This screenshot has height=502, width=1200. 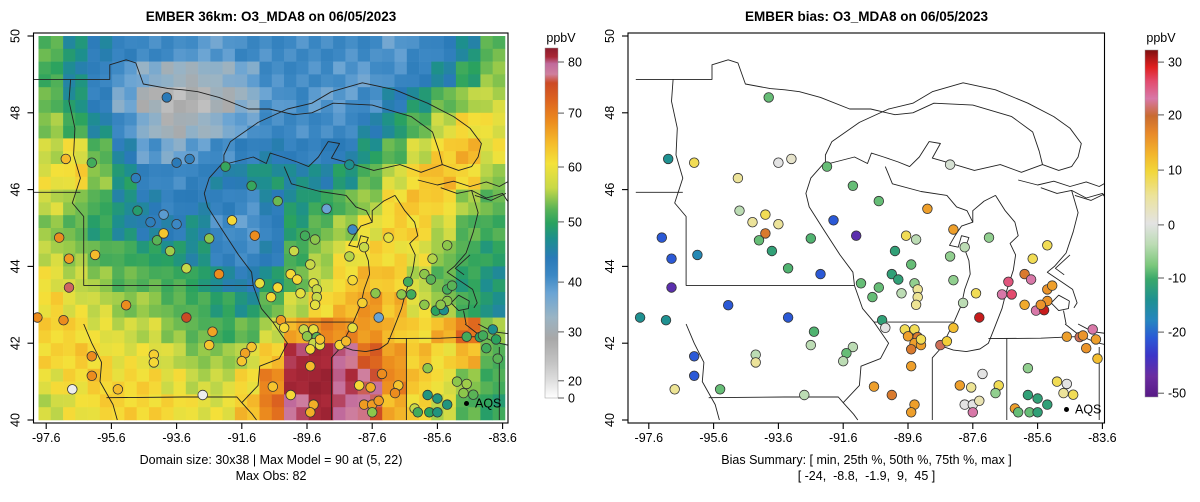 What do you see at coordinates (610, 343) in the screenshot?
I see `y-tick-label: 42` at bounding box center [610, 343].